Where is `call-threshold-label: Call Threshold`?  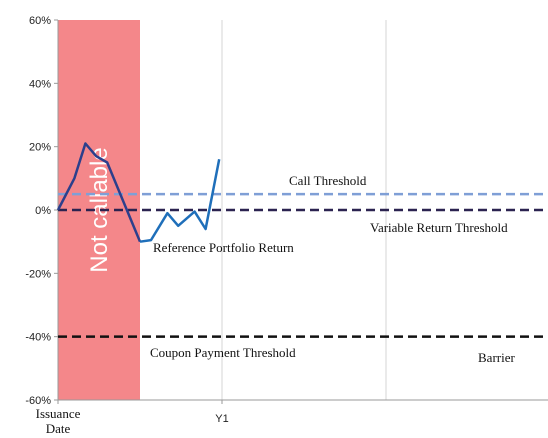
call-threshold-label: Call Threshold is located at coordinates (328, 180).